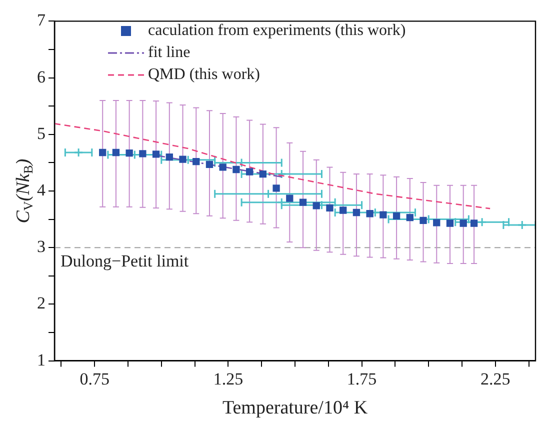 The width and height of the screenshot is (549, 432). What do you see at coordinates (41, 76) in the screenshot?
I see `y-tick-label: 6` at bounding box center [41, 76].